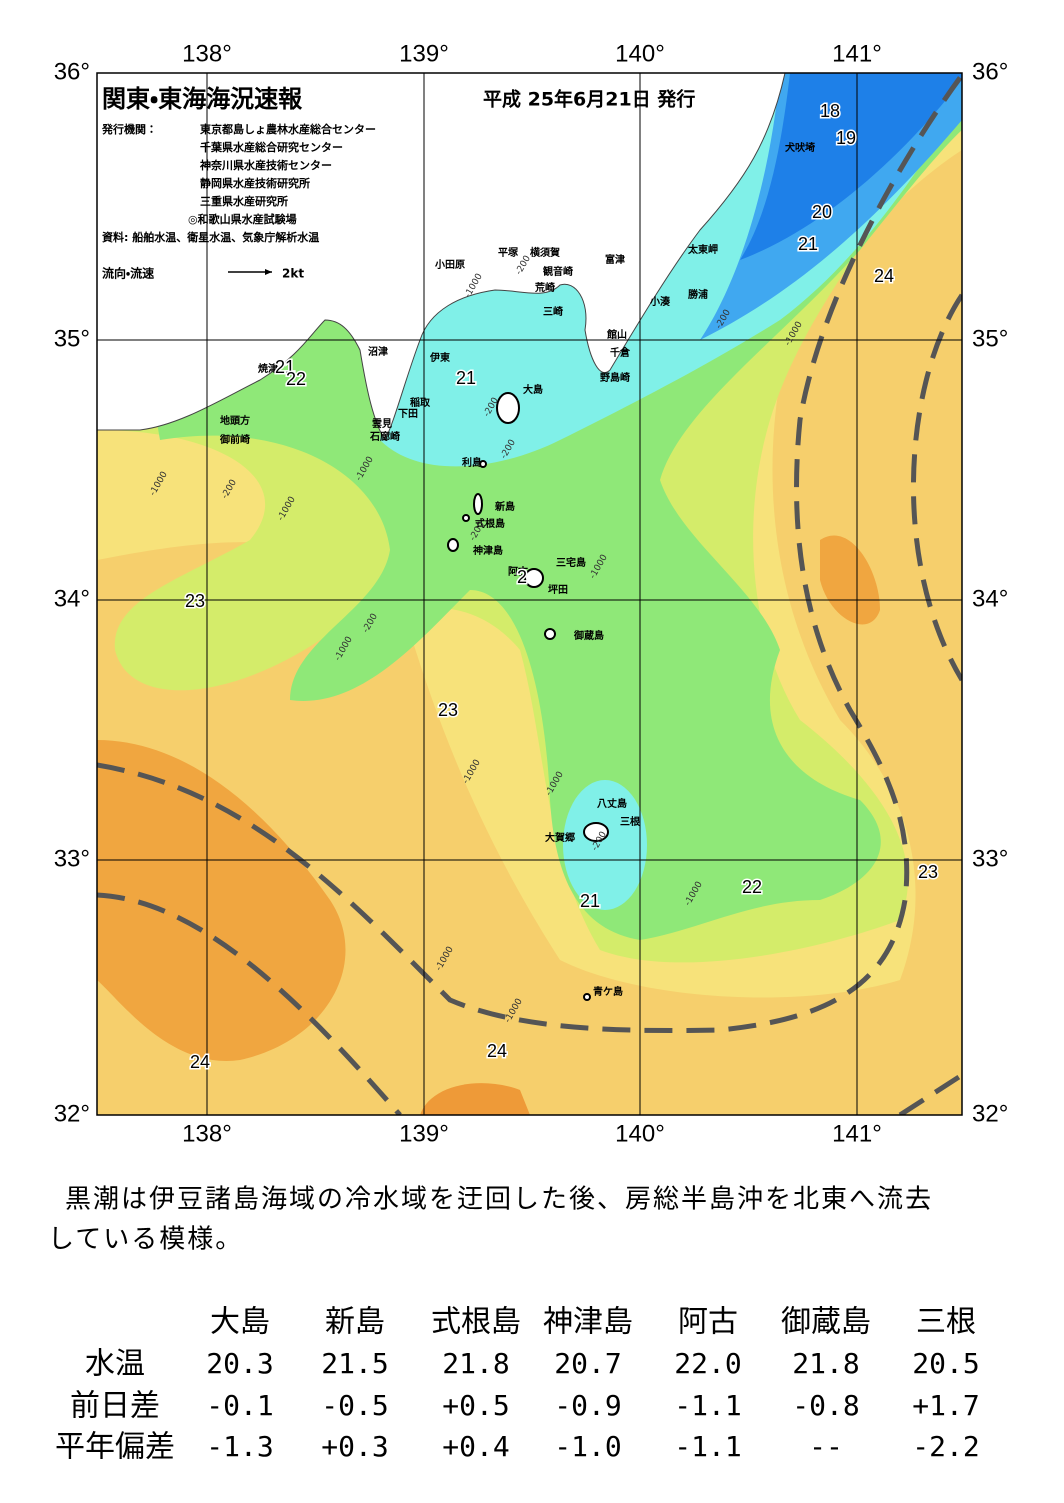  What do you see at coordinates (533, 389) in the screenshot?
I see `place-label: 大島` at bounding box center [533, 389].